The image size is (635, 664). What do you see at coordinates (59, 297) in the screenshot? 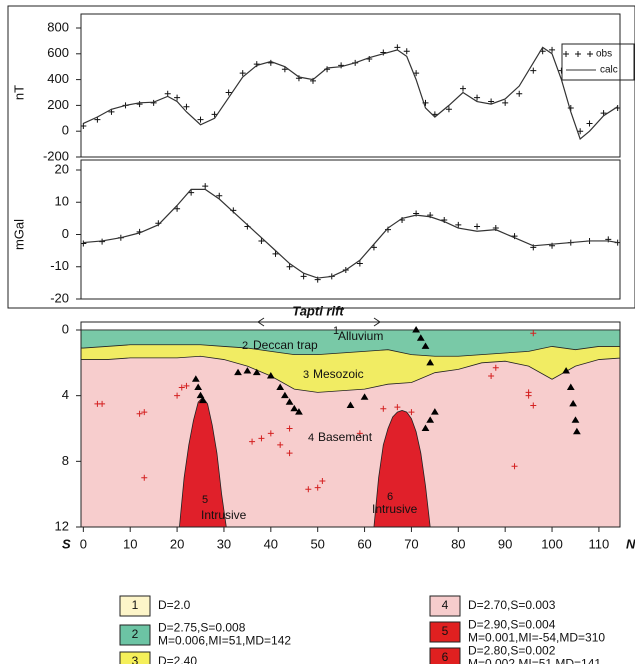
I see `y-tick-label: -20` at bounding box center [59, 297].